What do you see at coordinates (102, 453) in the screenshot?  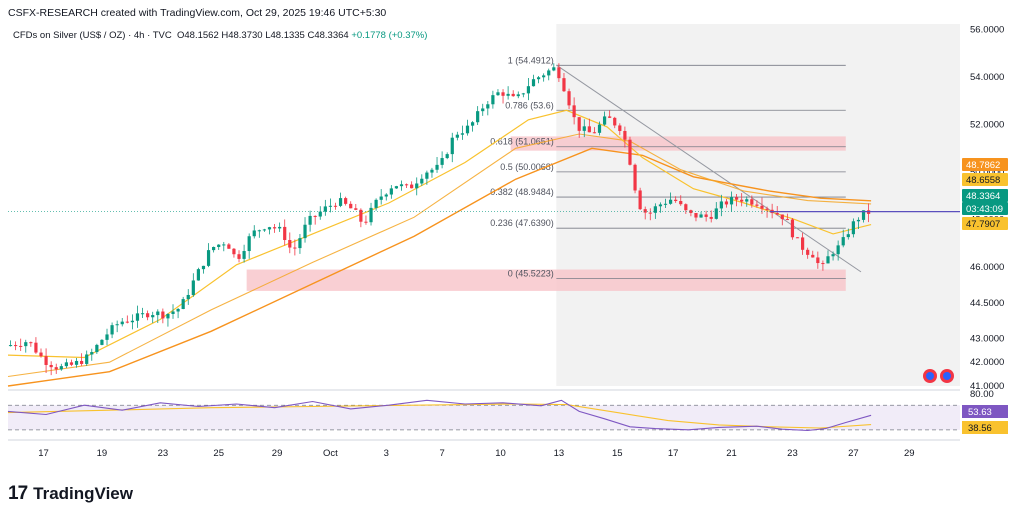 I see `time-axis-tick: 19` at bounding box center [102, 453].